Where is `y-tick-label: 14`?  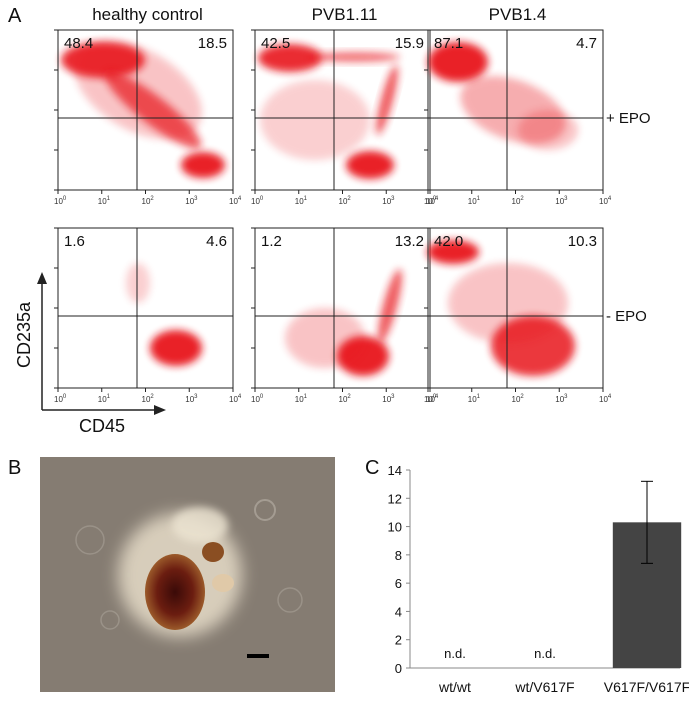
y-tick-label: 14 is located at coordinates (395, 470).